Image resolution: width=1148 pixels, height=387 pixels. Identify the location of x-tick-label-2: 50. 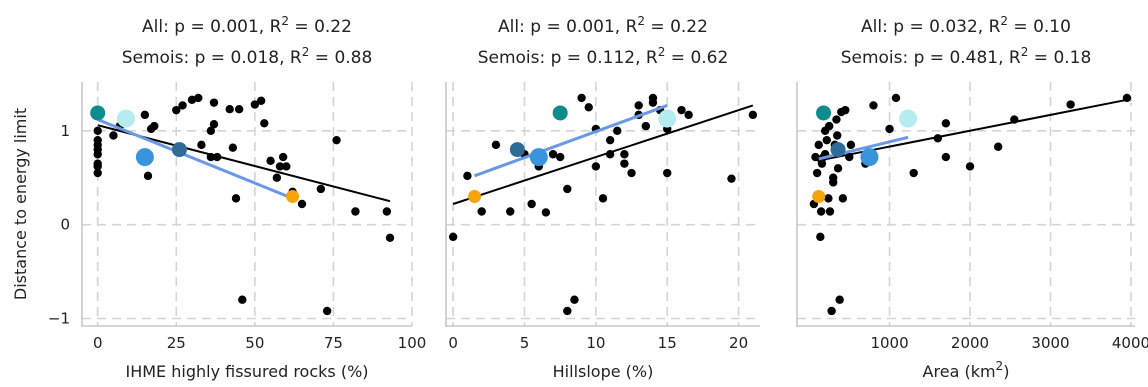
(254, 343).